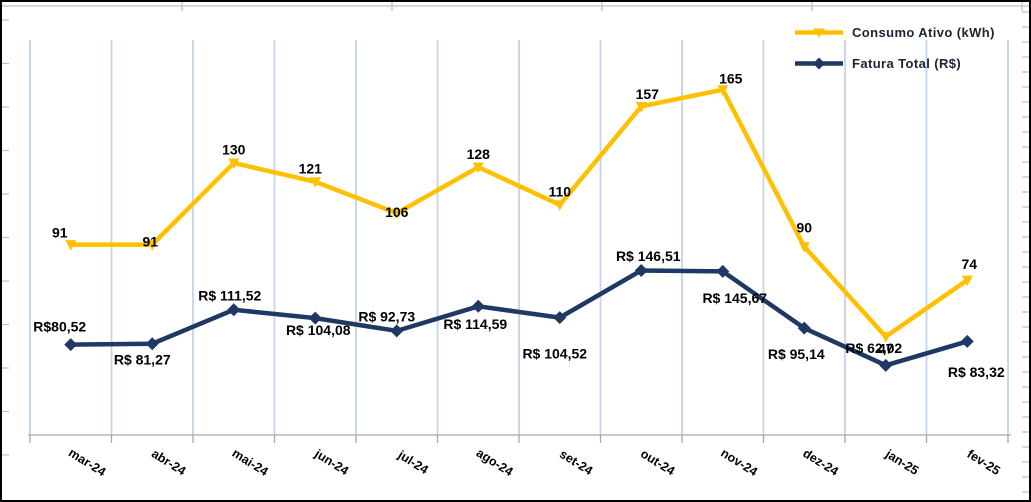 Image resolution: width=1031 pixels, height=502 pixels. What do you see at coordinates (907, 63) in the screenshot?
I see `legend-label-fatura: Fatura Total (R$)` at bounding box center [907, 63].